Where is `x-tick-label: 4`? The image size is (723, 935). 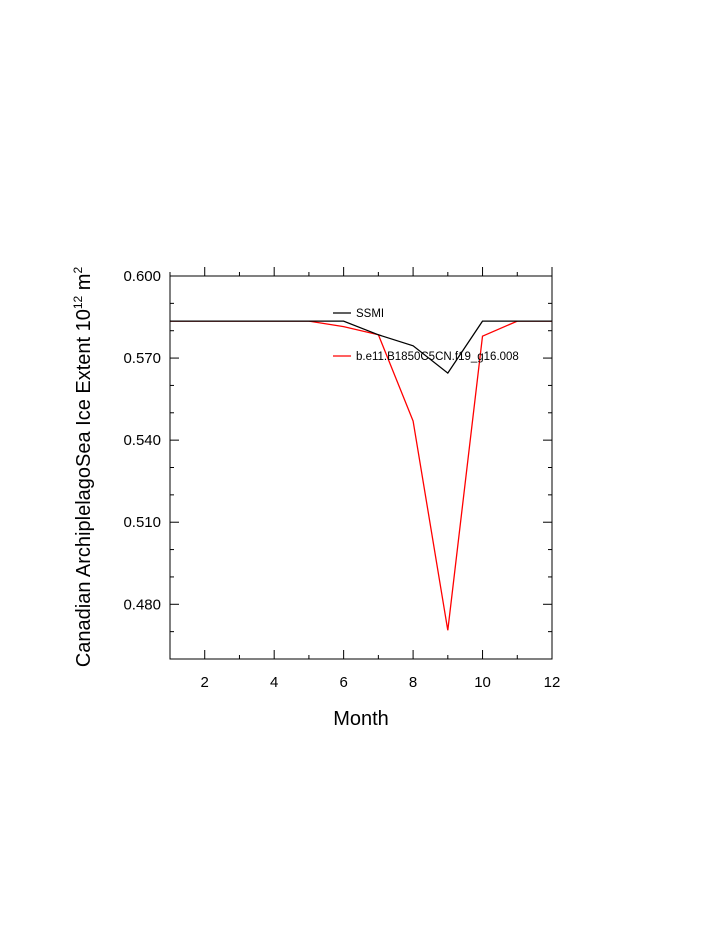 x-tick-label: 4 is located at coordinates (274, 682).